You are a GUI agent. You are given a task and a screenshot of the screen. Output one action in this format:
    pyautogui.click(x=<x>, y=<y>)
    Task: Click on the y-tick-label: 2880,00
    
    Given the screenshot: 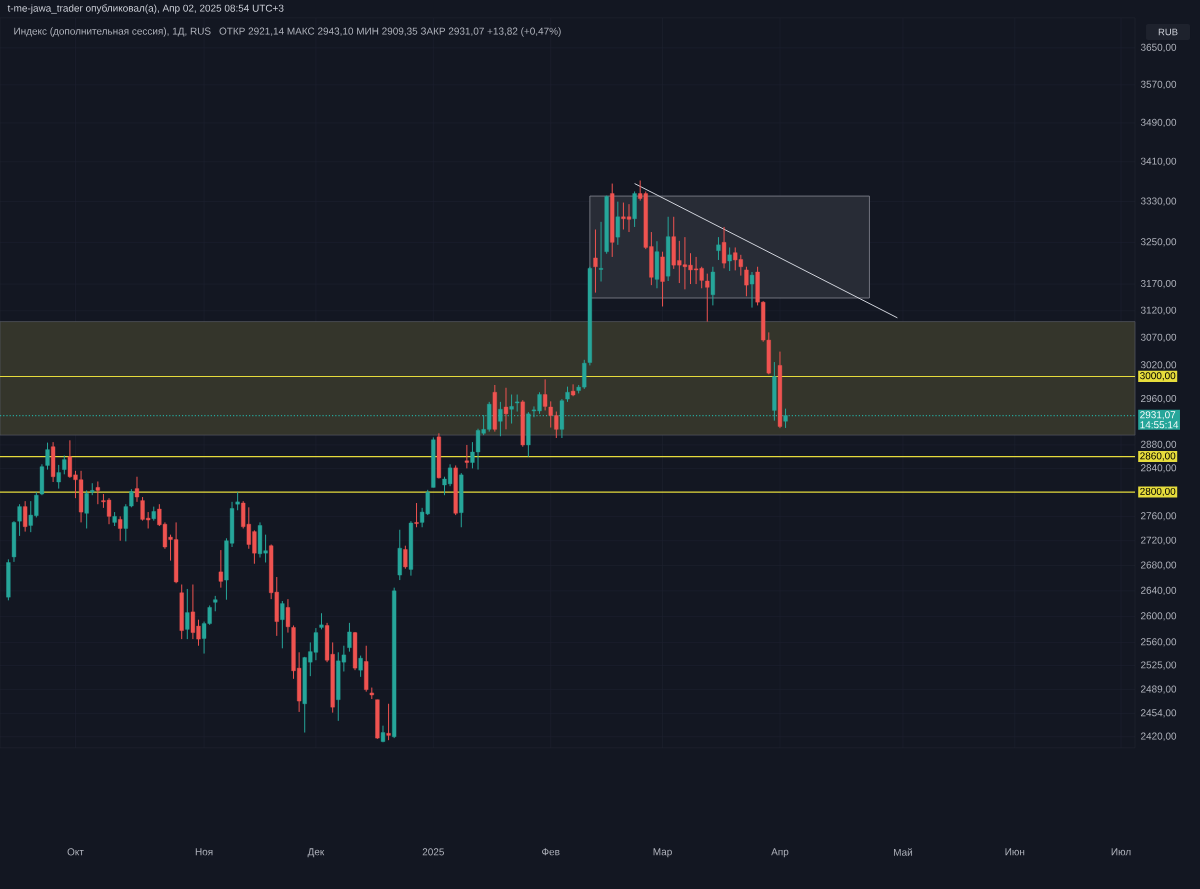 What is the action you would take?
    pyautogui.click(x=1159, y=445)
    